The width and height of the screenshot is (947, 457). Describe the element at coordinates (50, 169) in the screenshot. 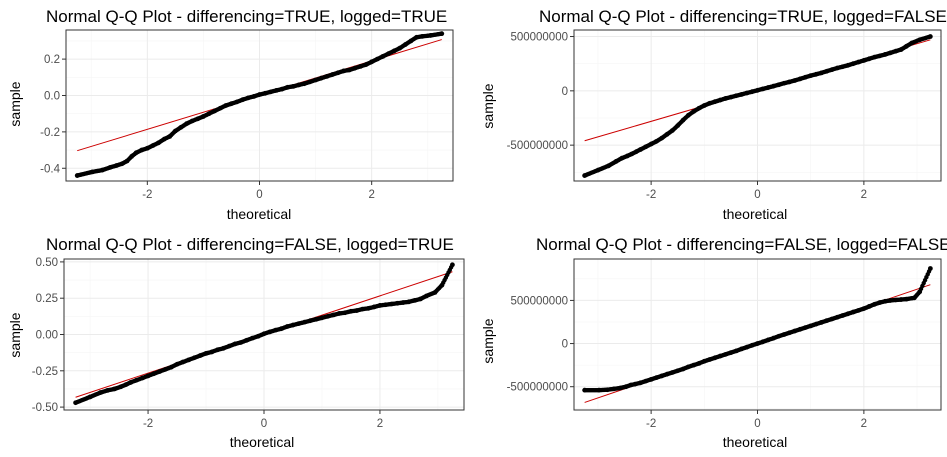

I see `y-tick-label: -0.4` at that location.